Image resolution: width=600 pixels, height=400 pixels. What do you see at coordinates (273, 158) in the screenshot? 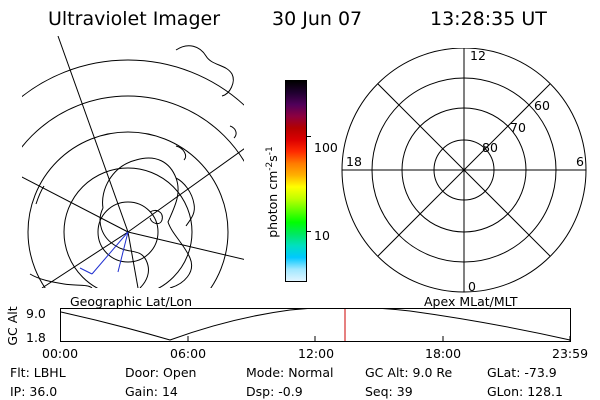
I see `unit-text: s` at bounding box center [273, 158].